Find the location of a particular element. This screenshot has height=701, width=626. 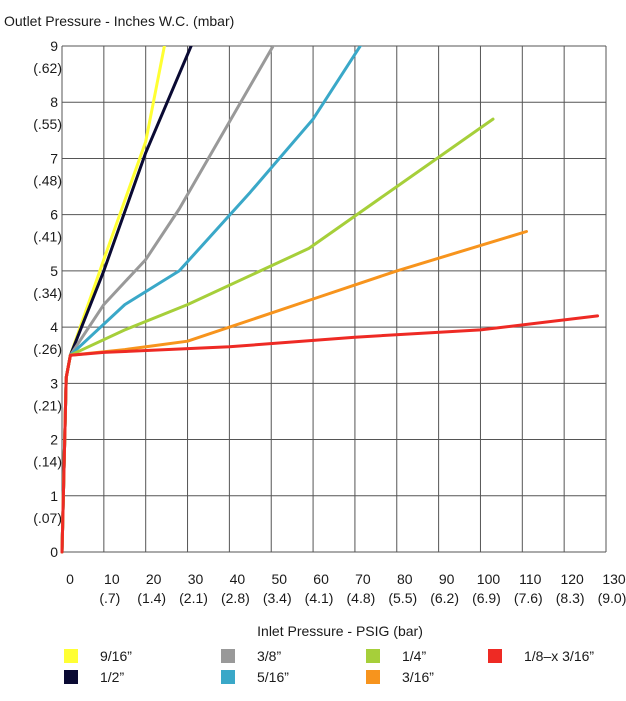

x-tick-label: 40 is located at coordinates (238, 579).